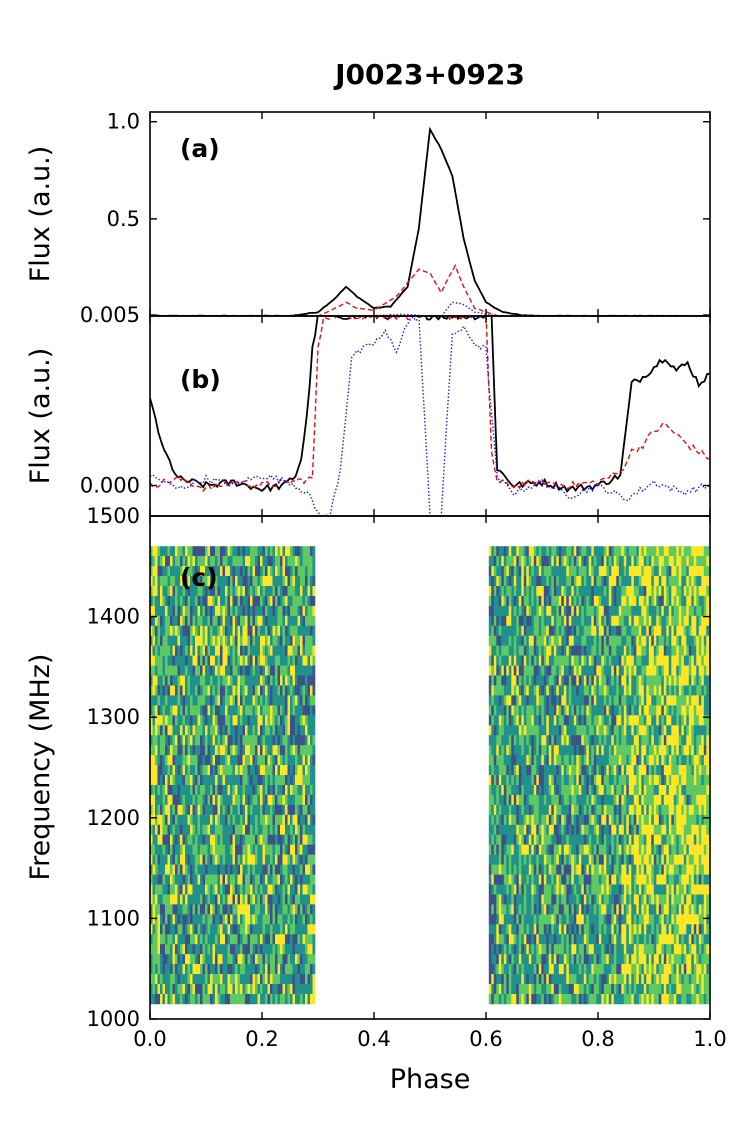  Describe the element at coordinates (110, 485) in the screenshot. I see `panel-b-ytick-label: 0.000` at that location.